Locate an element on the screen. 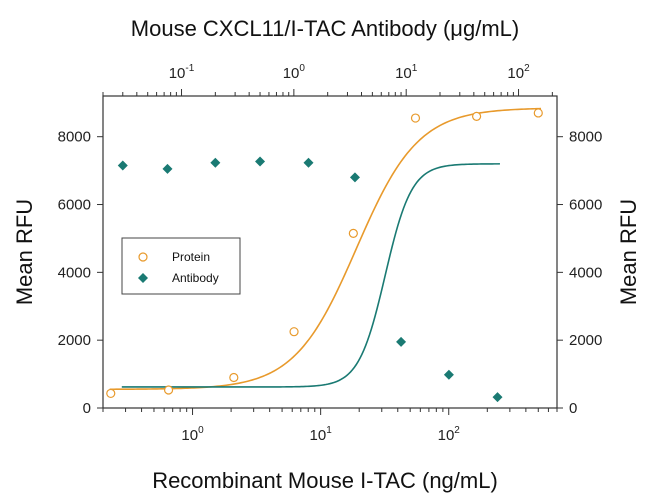 The height and width of the screenshot is (501, 650). y-axis-title-right: Mean RFU is located at coordinates (628, 252).